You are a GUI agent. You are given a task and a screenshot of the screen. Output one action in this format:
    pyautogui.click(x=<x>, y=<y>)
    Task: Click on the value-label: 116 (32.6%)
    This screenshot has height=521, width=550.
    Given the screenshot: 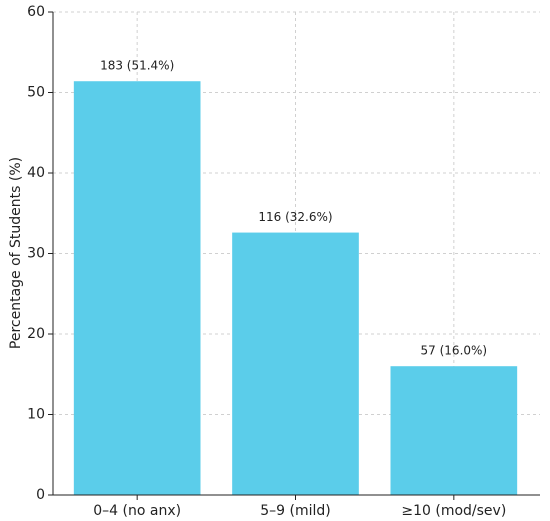 What is the action you would take?
    pyautogui.click(x=295, y=217)
    